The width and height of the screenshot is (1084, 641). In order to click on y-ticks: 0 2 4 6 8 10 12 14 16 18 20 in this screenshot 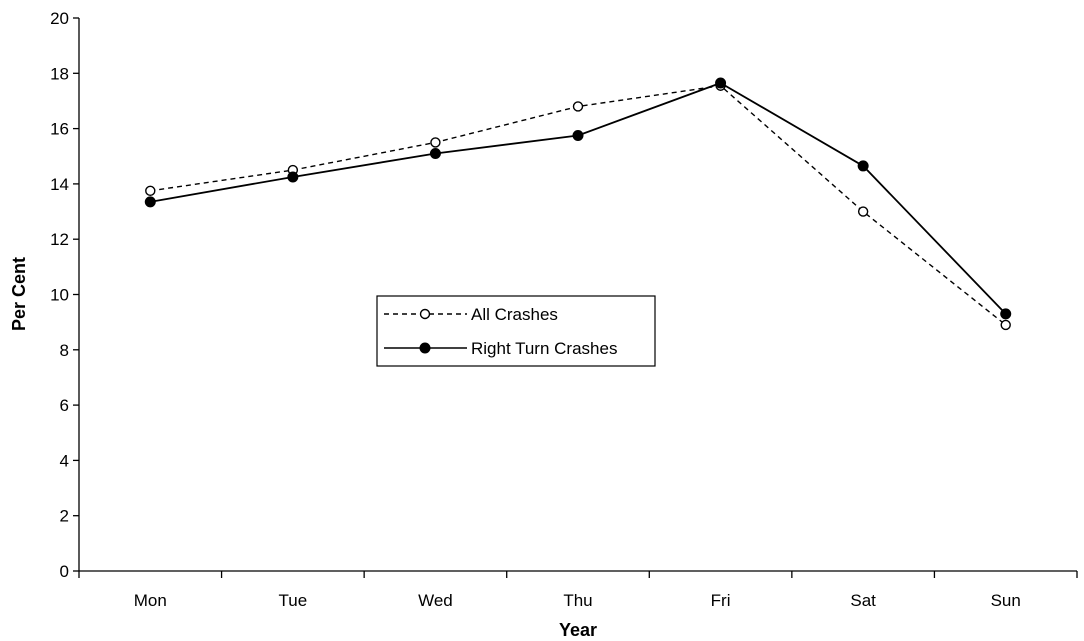, I will do `click(64, 295)`.